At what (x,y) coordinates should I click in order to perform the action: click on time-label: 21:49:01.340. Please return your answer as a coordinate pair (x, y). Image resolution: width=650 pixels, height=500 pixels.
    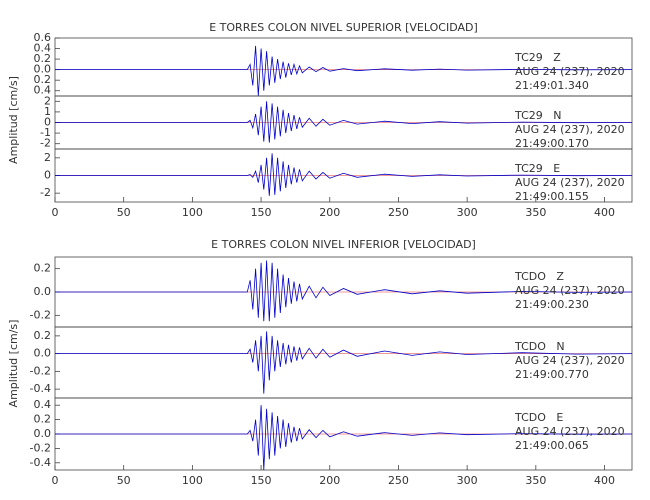
    Looking at the image, I should click on (552, 85).